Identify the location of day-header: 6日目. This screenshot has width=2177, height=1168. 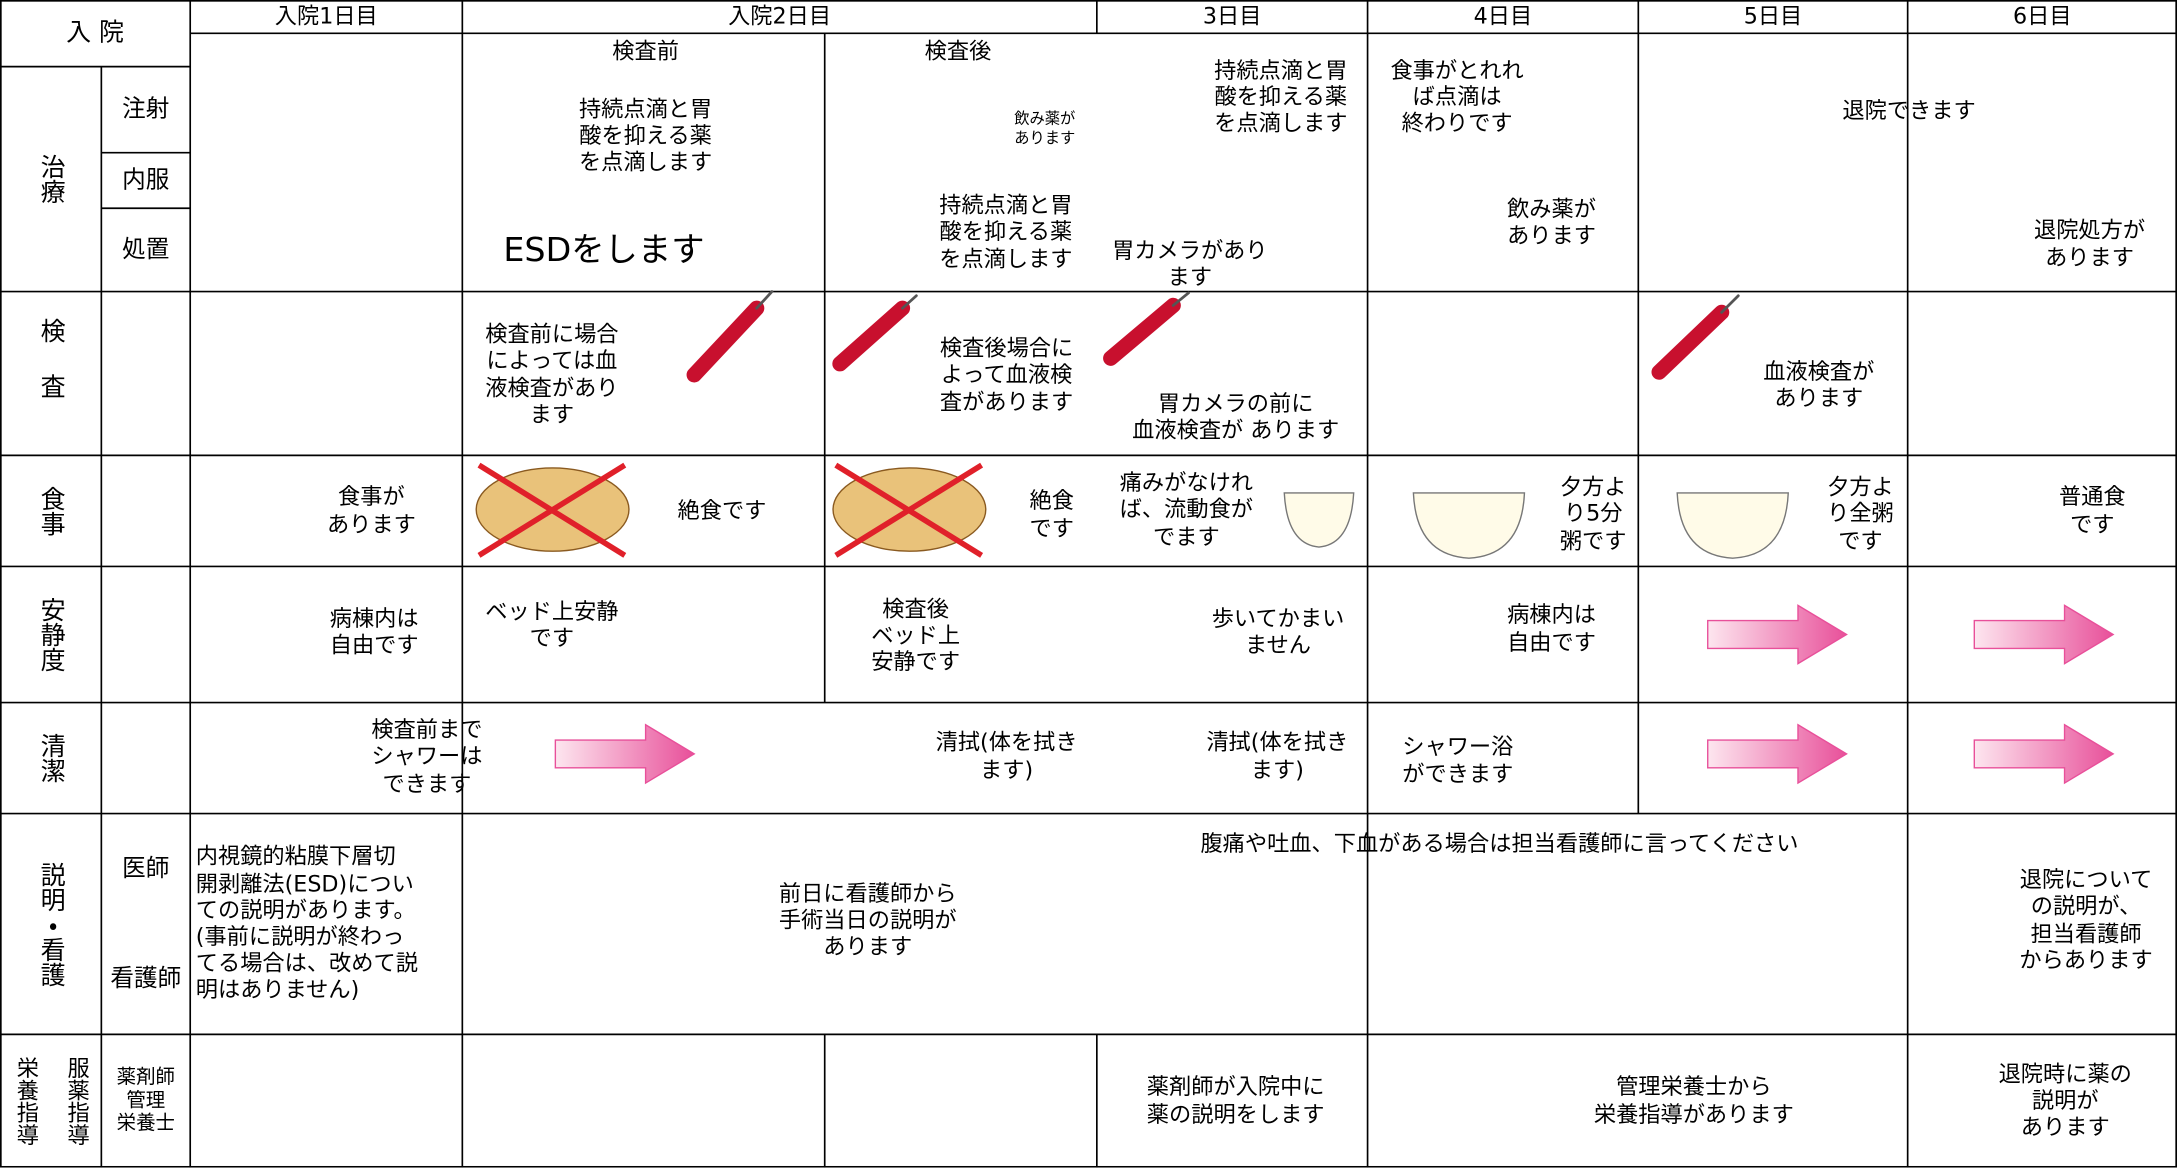
(2042, 16).